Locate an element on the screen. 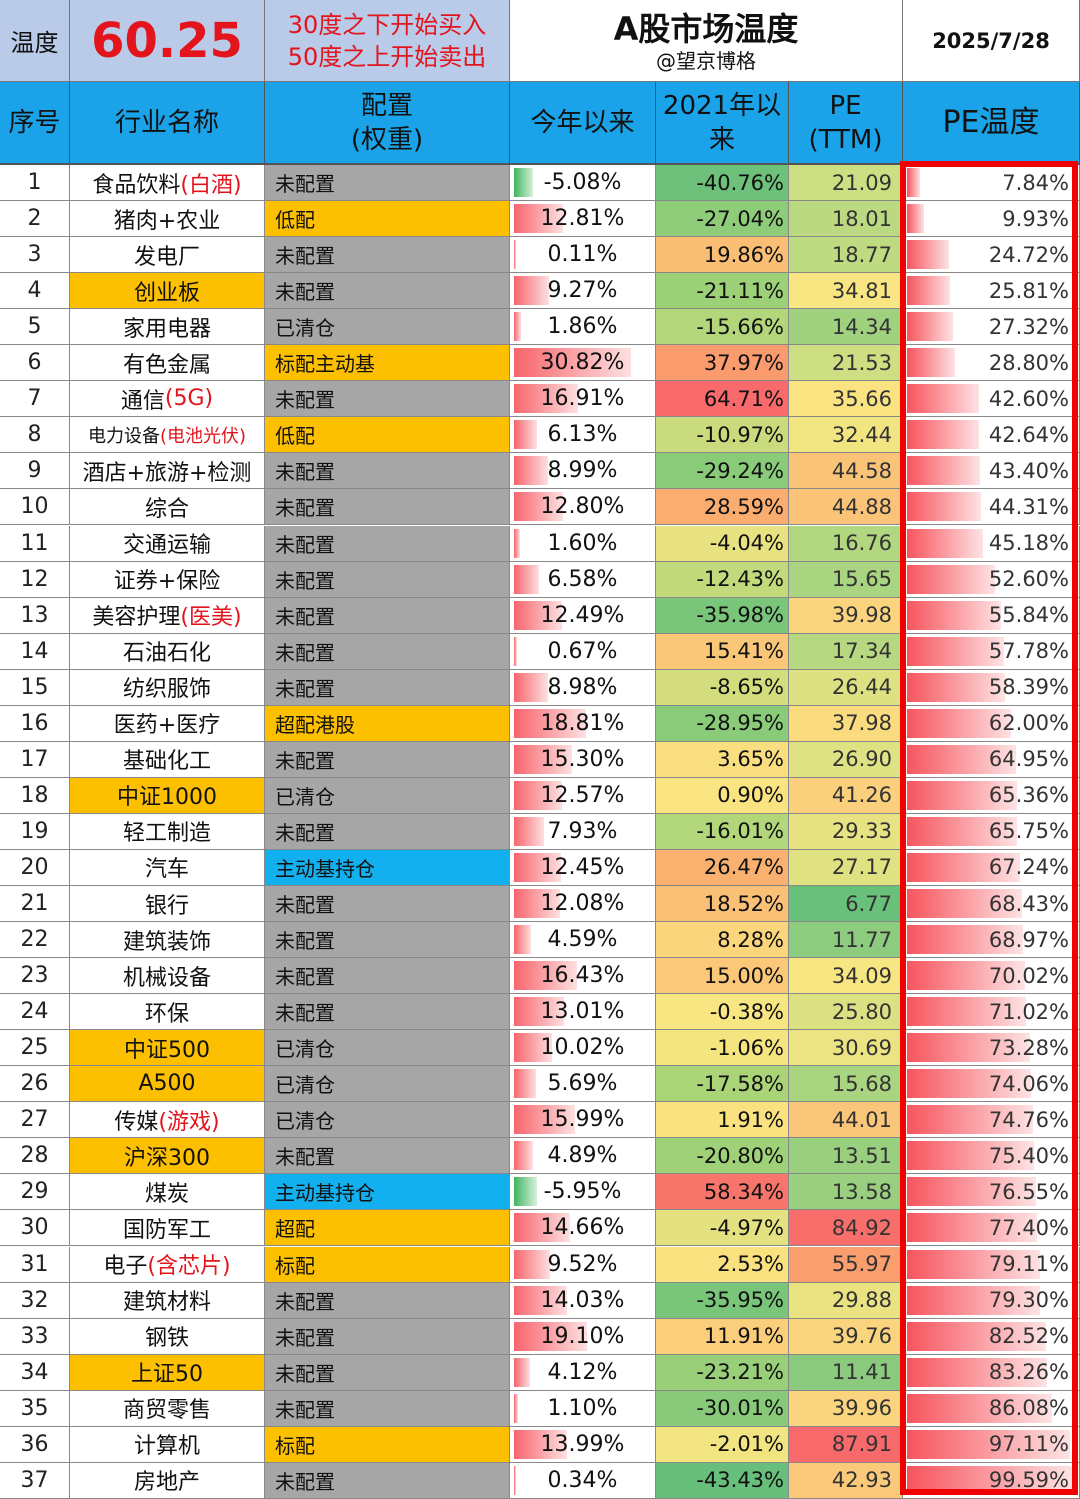 Image resolution: width=1080 pixels, height=1499 pixels. table-row: 14 石油石化 未配置 0.67% 15.41% 17.34 57.78% is located at coordinates (540, 651).